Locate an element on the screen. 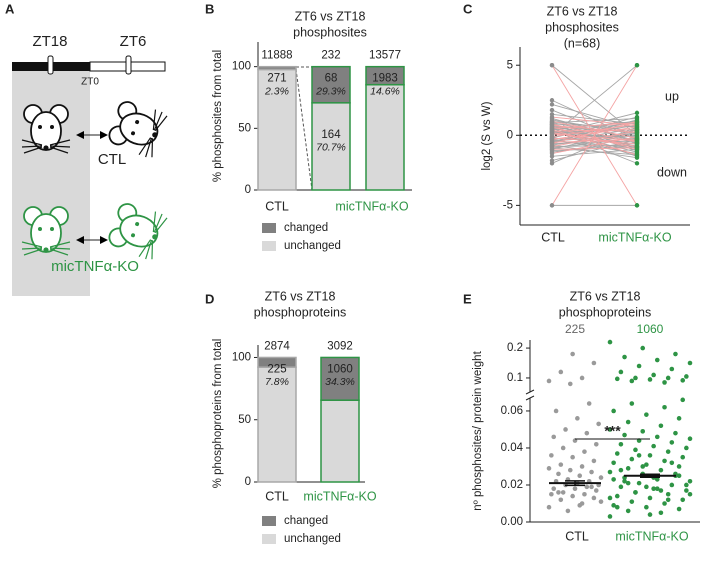 The width and height of the screenshot is (709, 566). y-tick-label: 100 is located at coordinates (241, 357).